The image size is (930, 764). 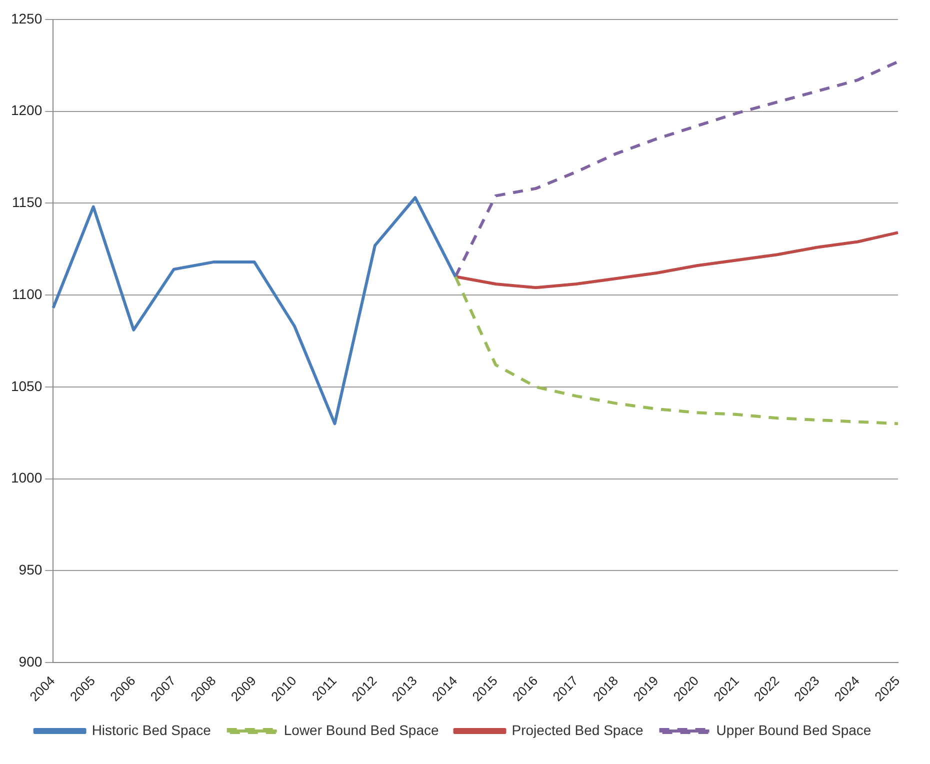 I want to click on y-tick-label: 1250, so click(x=26, y=18).